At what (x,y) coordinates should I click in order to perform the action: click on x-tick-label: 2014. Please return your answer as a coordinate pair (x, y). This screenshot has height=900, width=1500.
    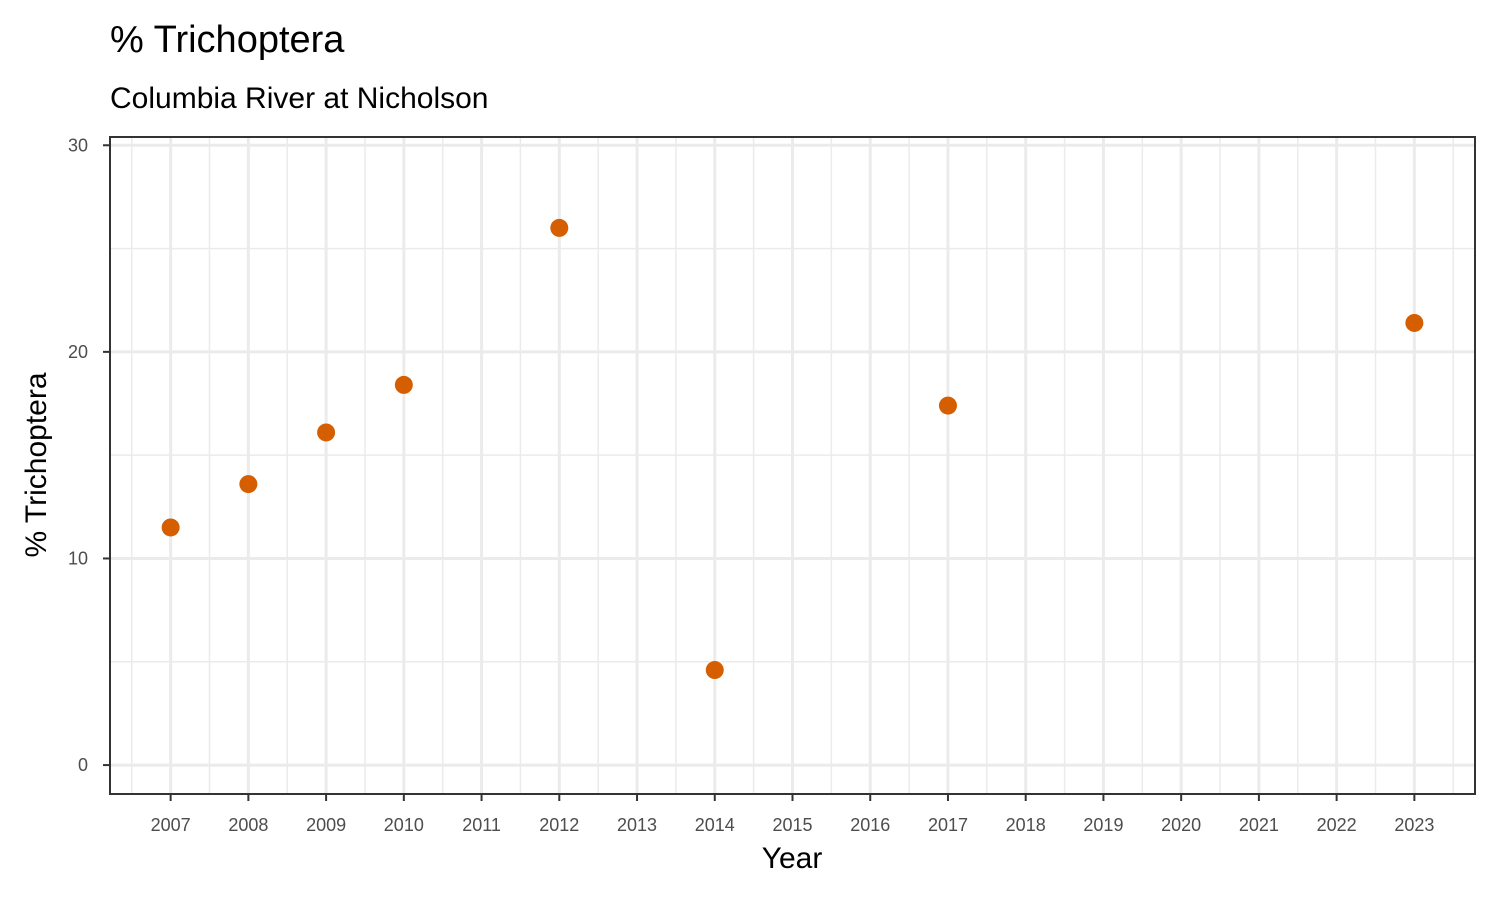
    Looking at the image, I should click on (715, 825).